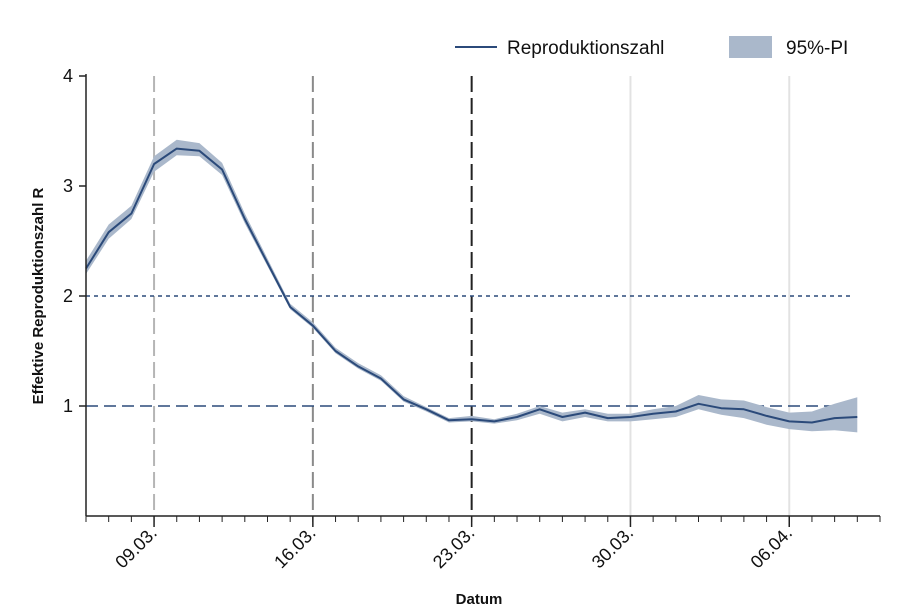  What do you see at coordinates (772, 548) in the screenshot?
I see `x-tick-label-06.04.: 06.04.` at bounding box center [772, 548].